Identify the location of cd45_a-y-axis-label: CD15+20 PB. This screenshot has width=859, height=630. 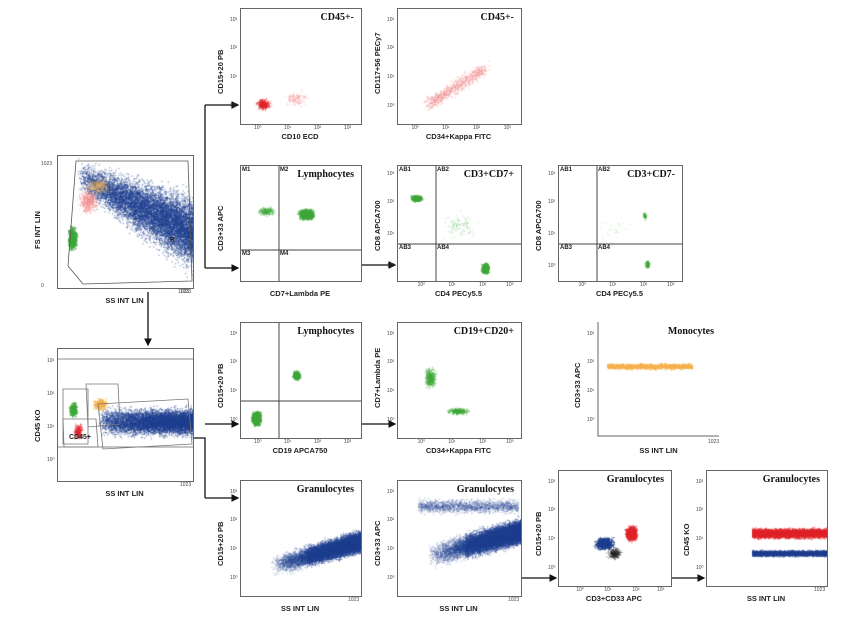
(220, 71).